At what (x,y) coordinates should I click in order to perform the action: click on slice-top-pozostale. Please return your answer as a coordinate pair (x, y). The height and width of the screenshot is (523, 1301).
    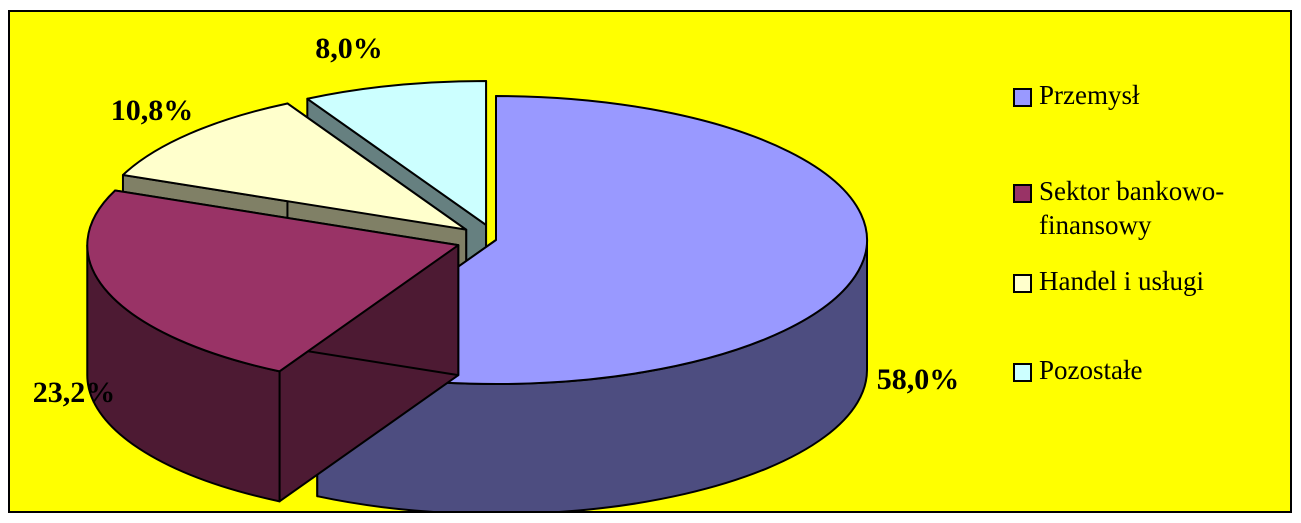
    Looking at the image, I should click on (397, 152).